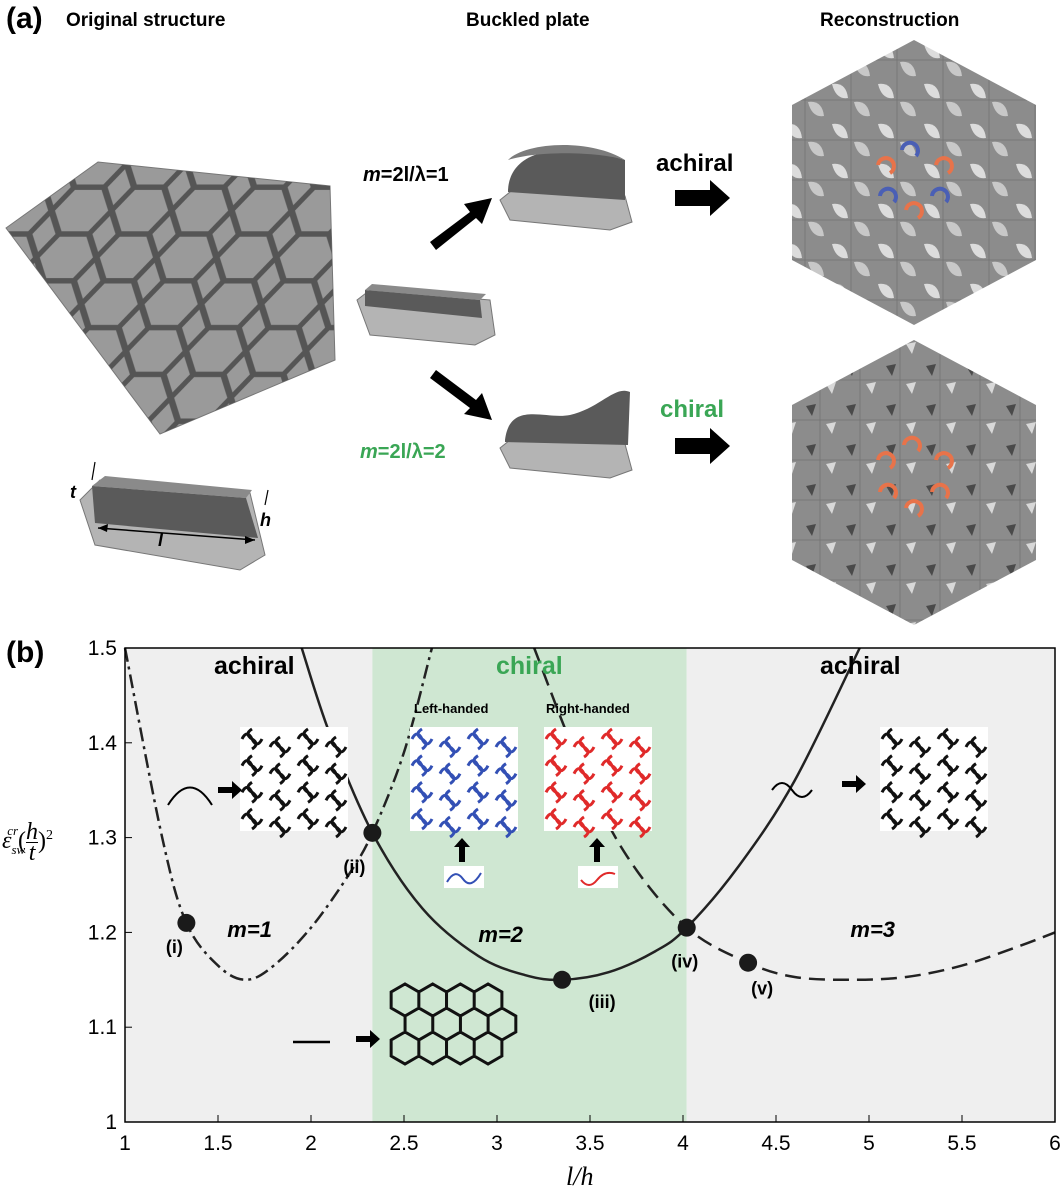 This screenshot has width=1064, height=1193. Describe the element at coordinates (497, 1143) in the screenshot. I see `x-tick-label: 3` at that location.